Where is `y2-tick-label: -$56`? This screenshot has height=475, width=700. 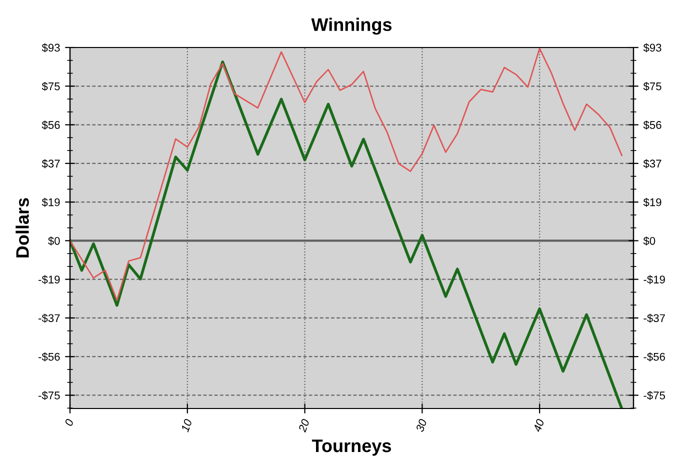
y2-tick-label: -$56 is located at coordinates (654, 357).